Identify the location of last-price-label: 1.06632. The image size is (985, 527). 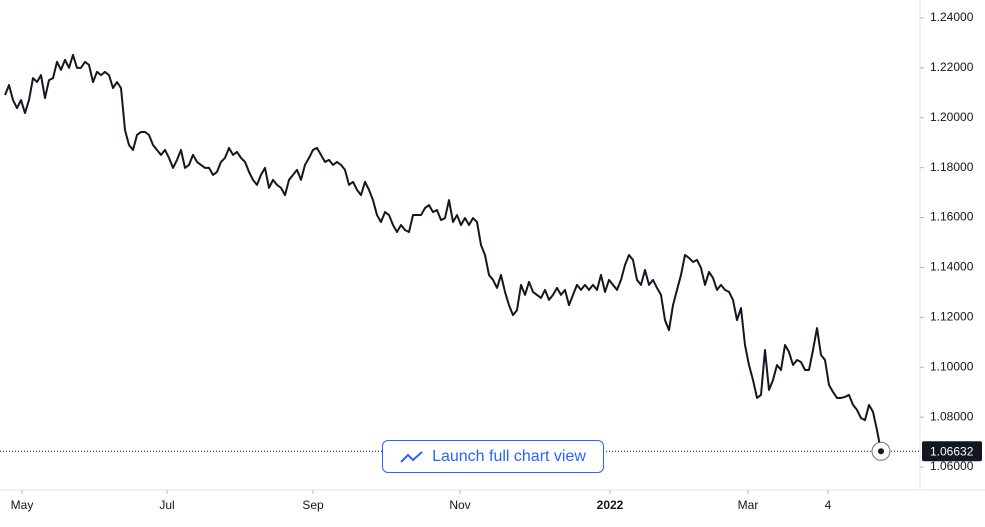
(952, 451).